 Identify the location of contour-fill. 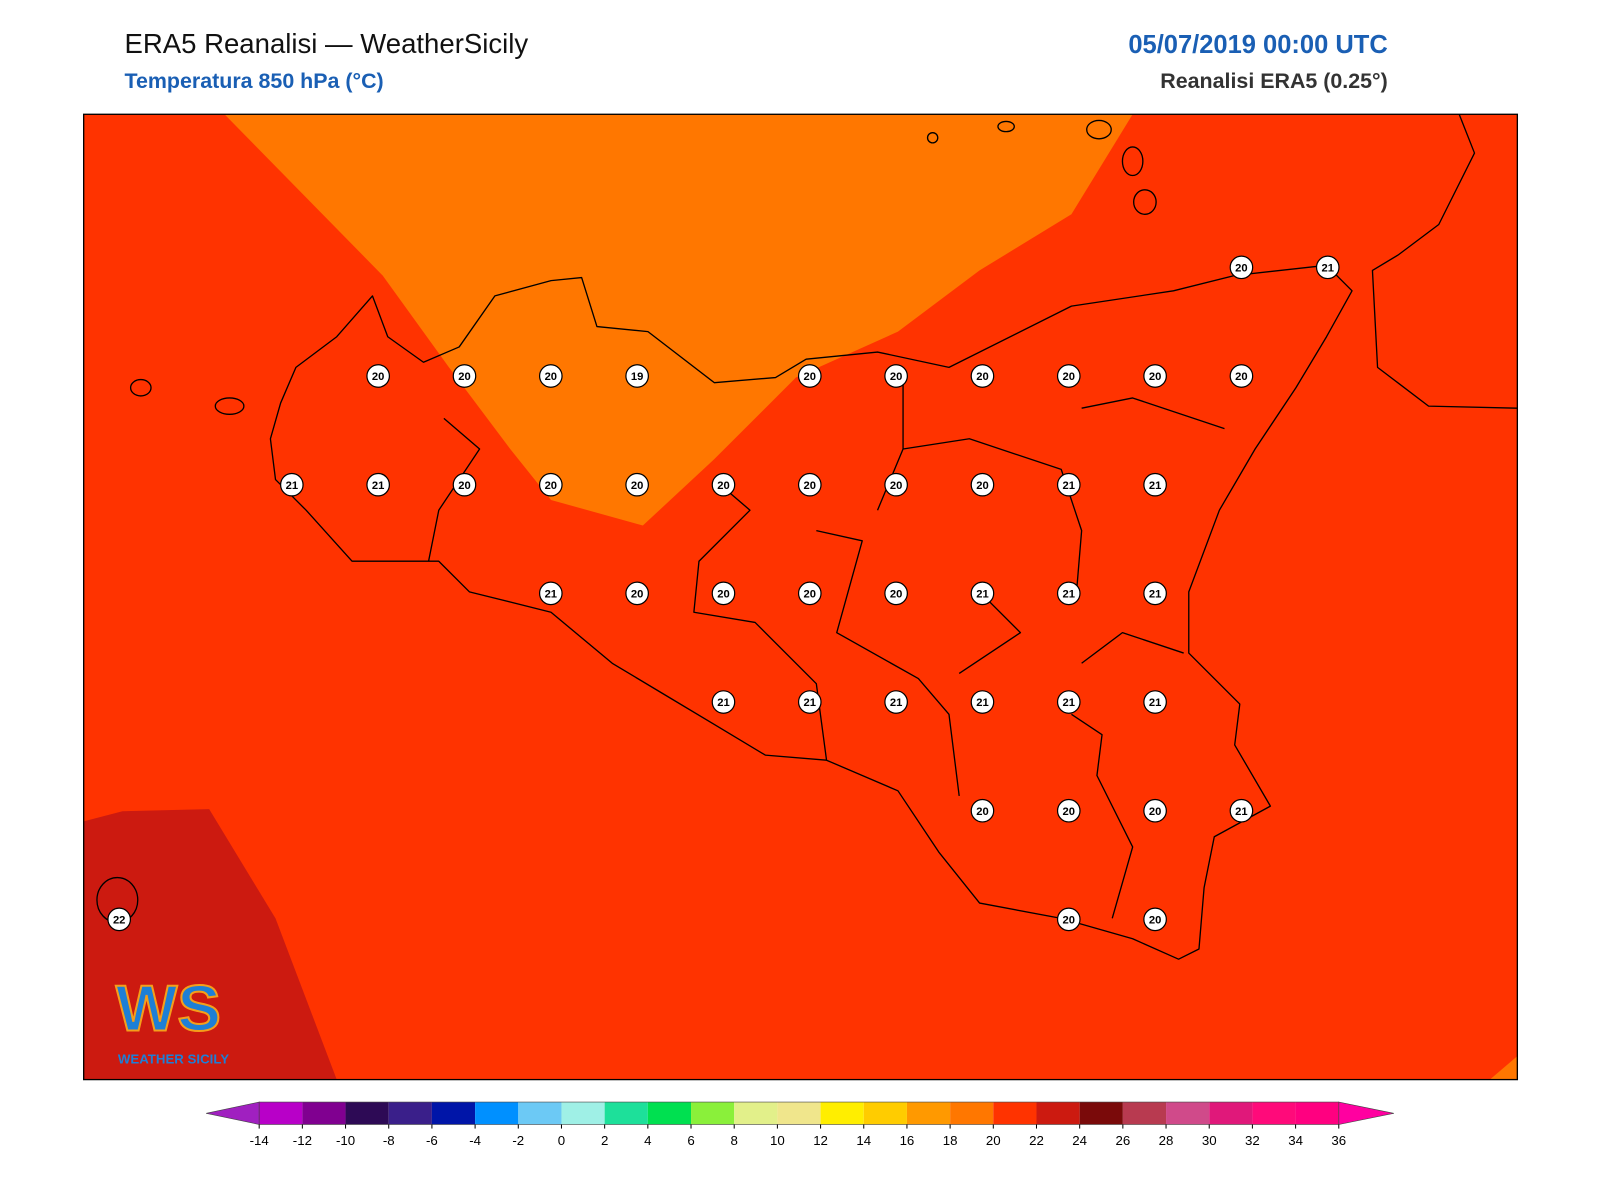
(210, 944).